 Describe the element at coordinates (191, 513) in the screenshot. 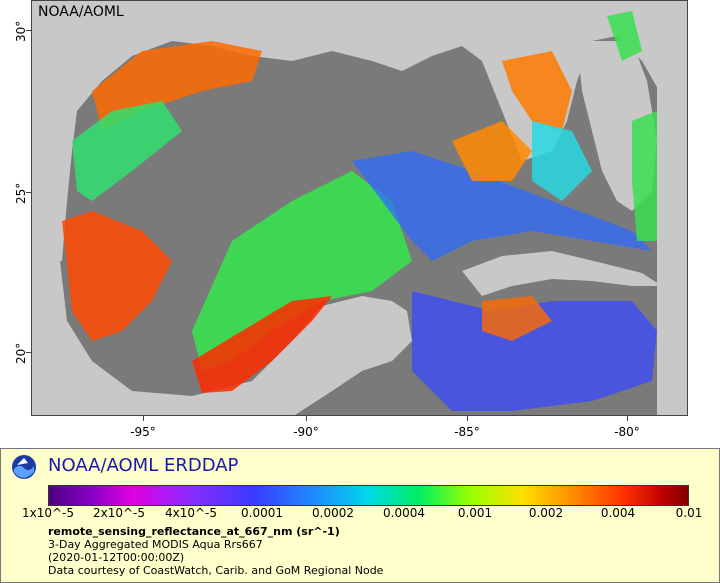

I see `colorbar-tick: 4x10^-5` at that location.